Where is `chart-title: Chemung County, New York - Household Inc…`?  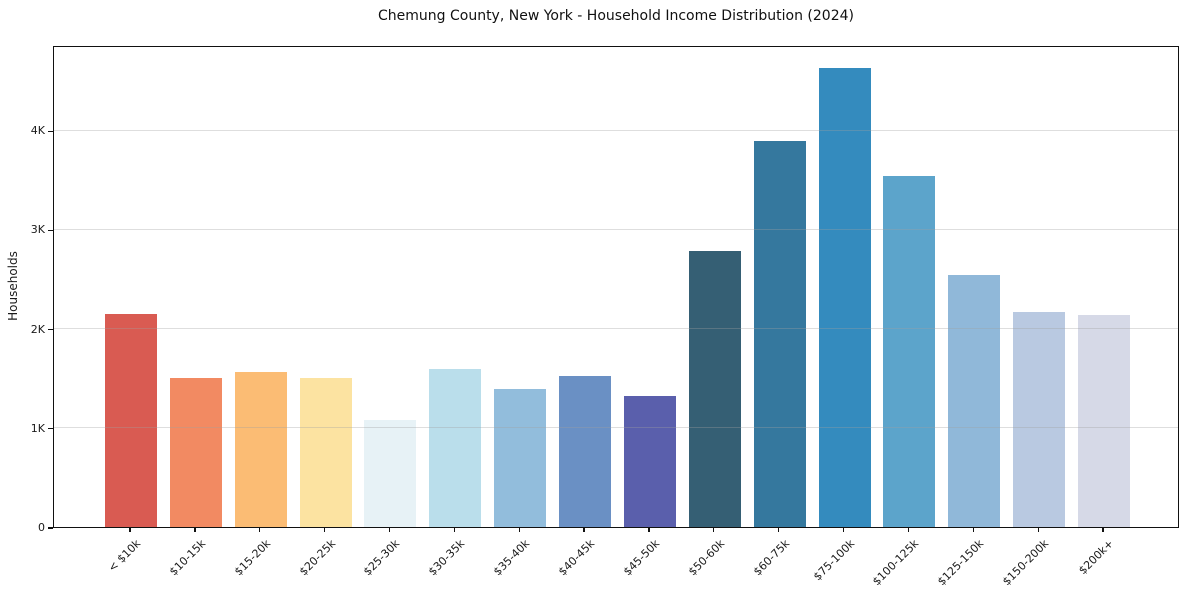 chart-title: Chemung County, New York - Household Inc… is located at coordinates (616, 16).